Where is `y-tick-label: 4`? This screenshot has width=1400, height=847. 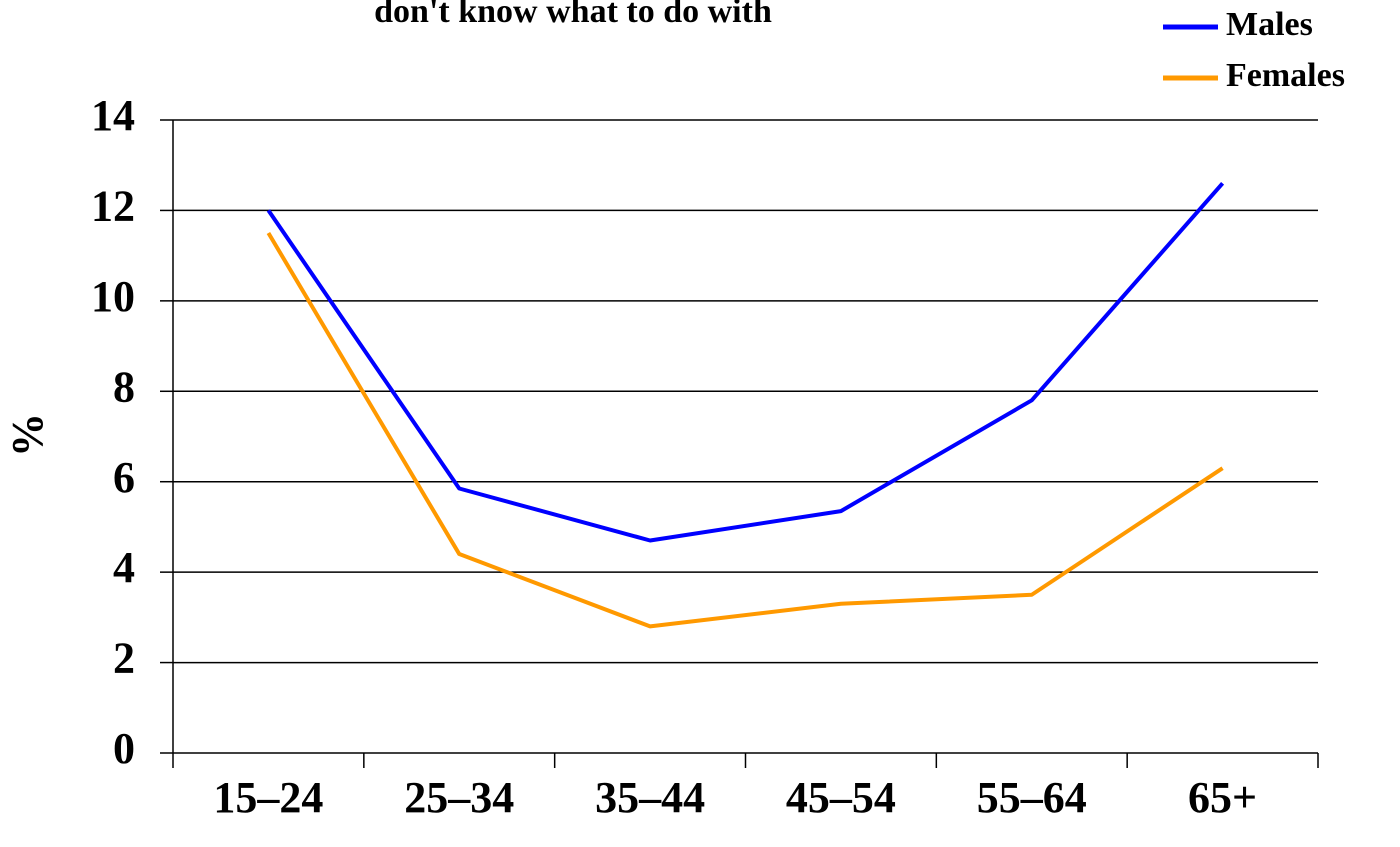 y-tick-label: 4 is located at coordinates (124, 567).